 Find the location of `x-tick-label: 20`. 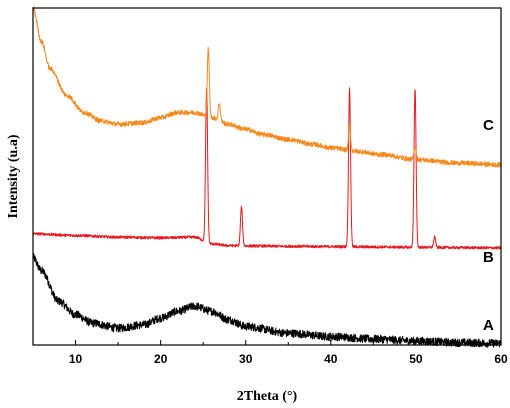

x-tick-label: 20 is located at coordinates (161, 359).